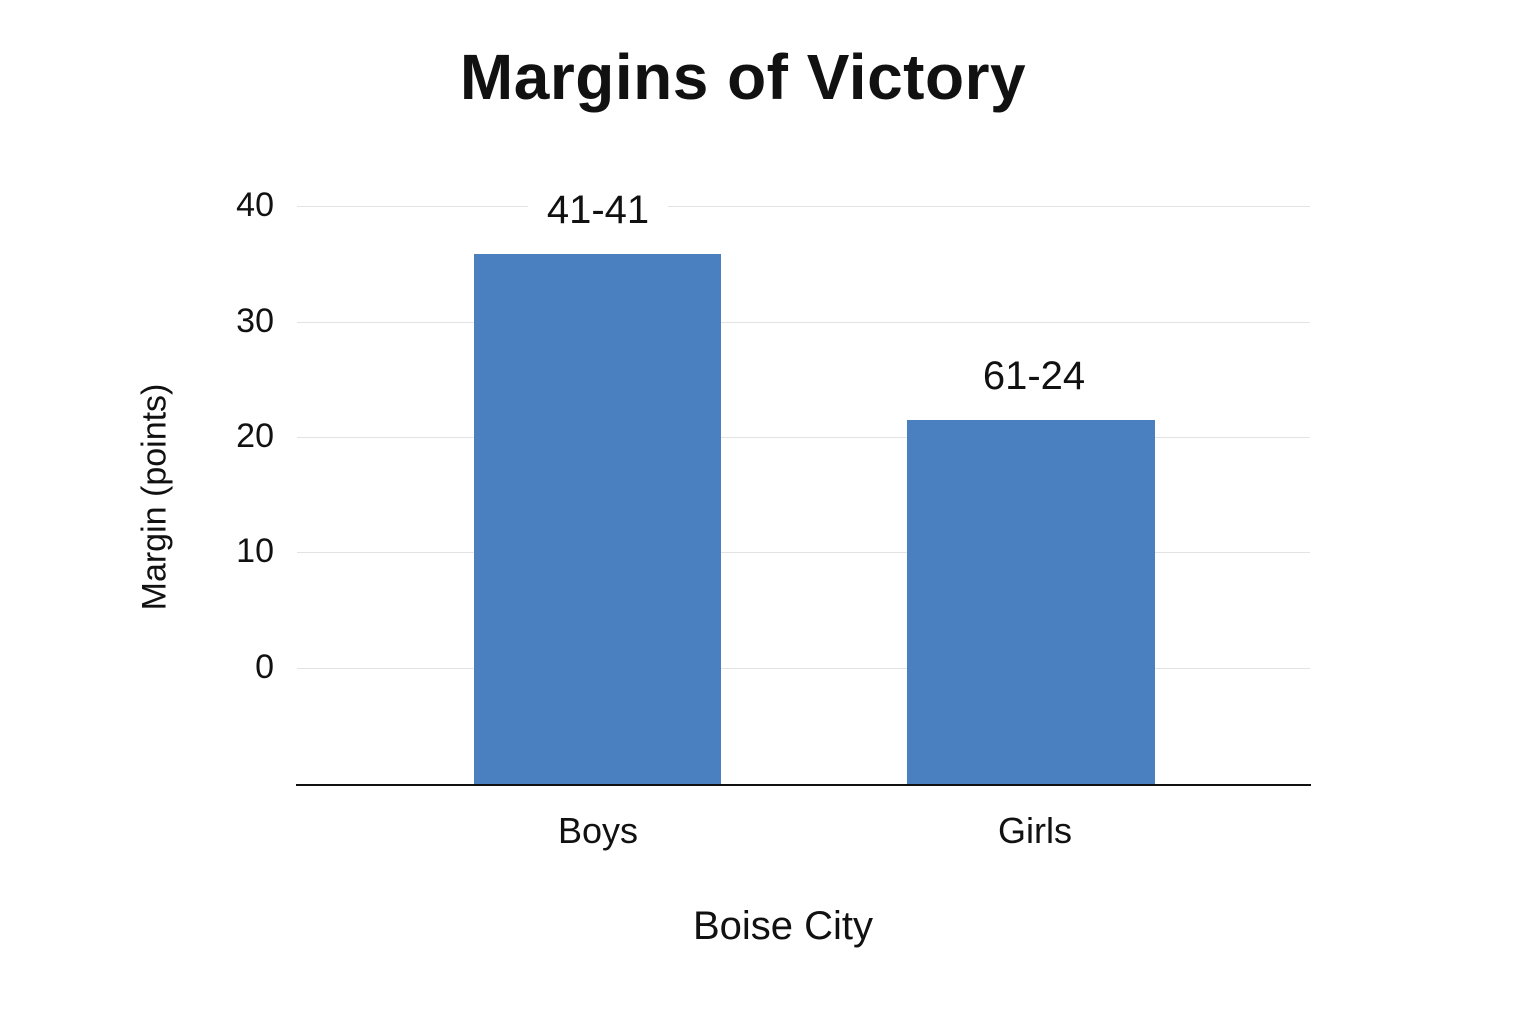 The width and height of the screenshot is (1536, 1024). I want to click on x-axis-label: Boise City, so click(783, 926).